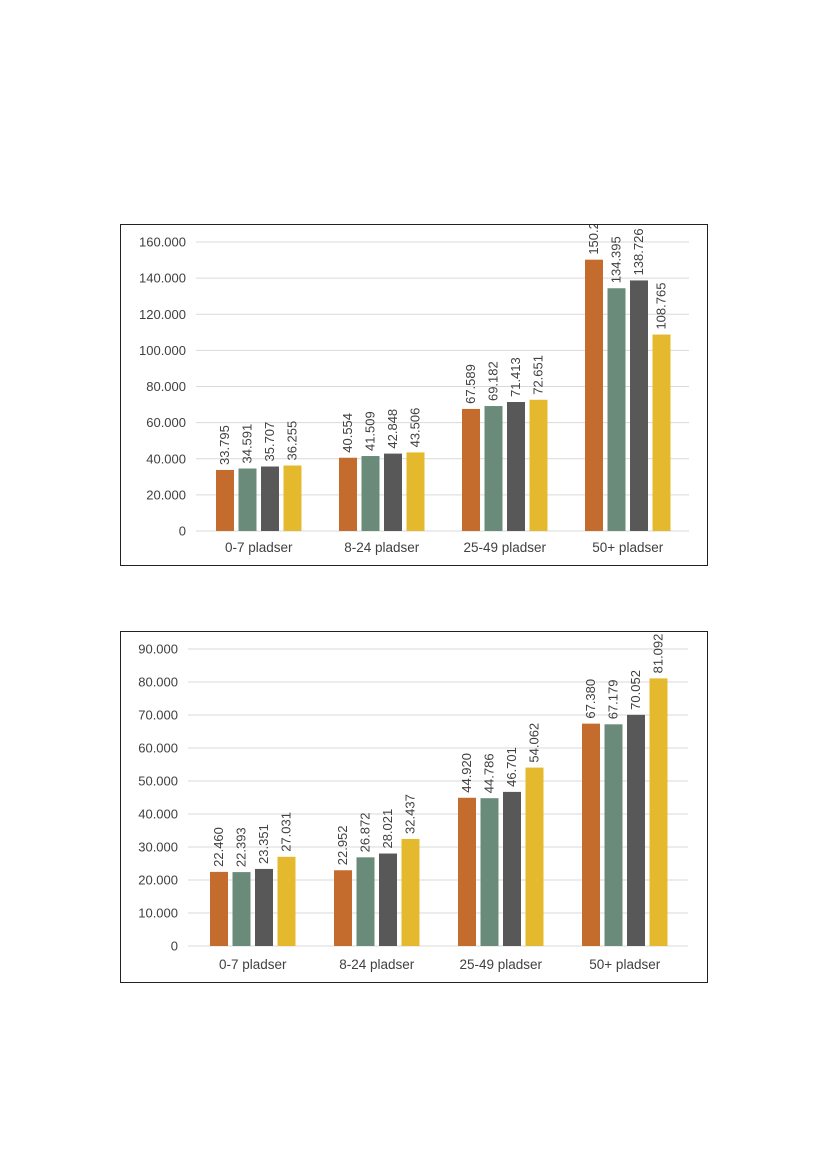 This screenshot has width=826, height=1169. Describe the element at coordinates (162, 350) in the screenshot. I see `y-tick-label: 100.000` at that location.